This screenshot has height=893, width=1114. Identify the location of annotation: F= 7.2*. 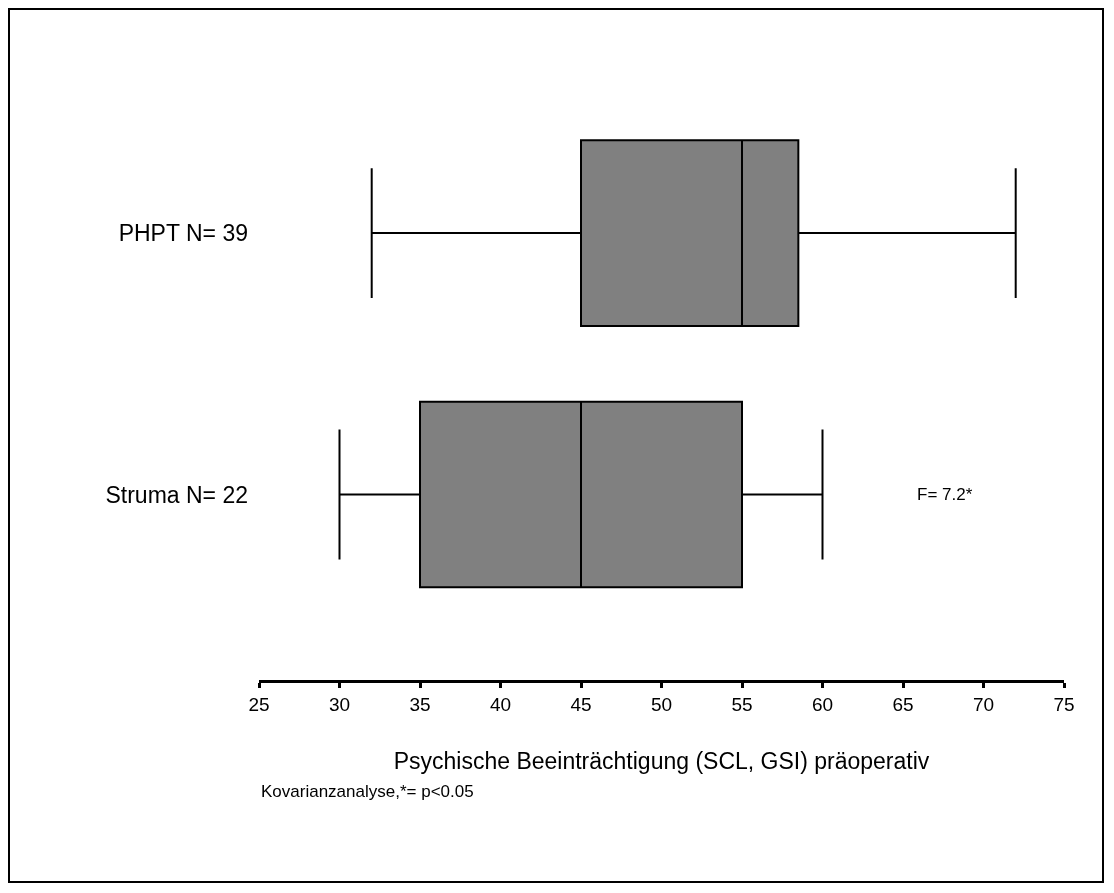
(945, 494).